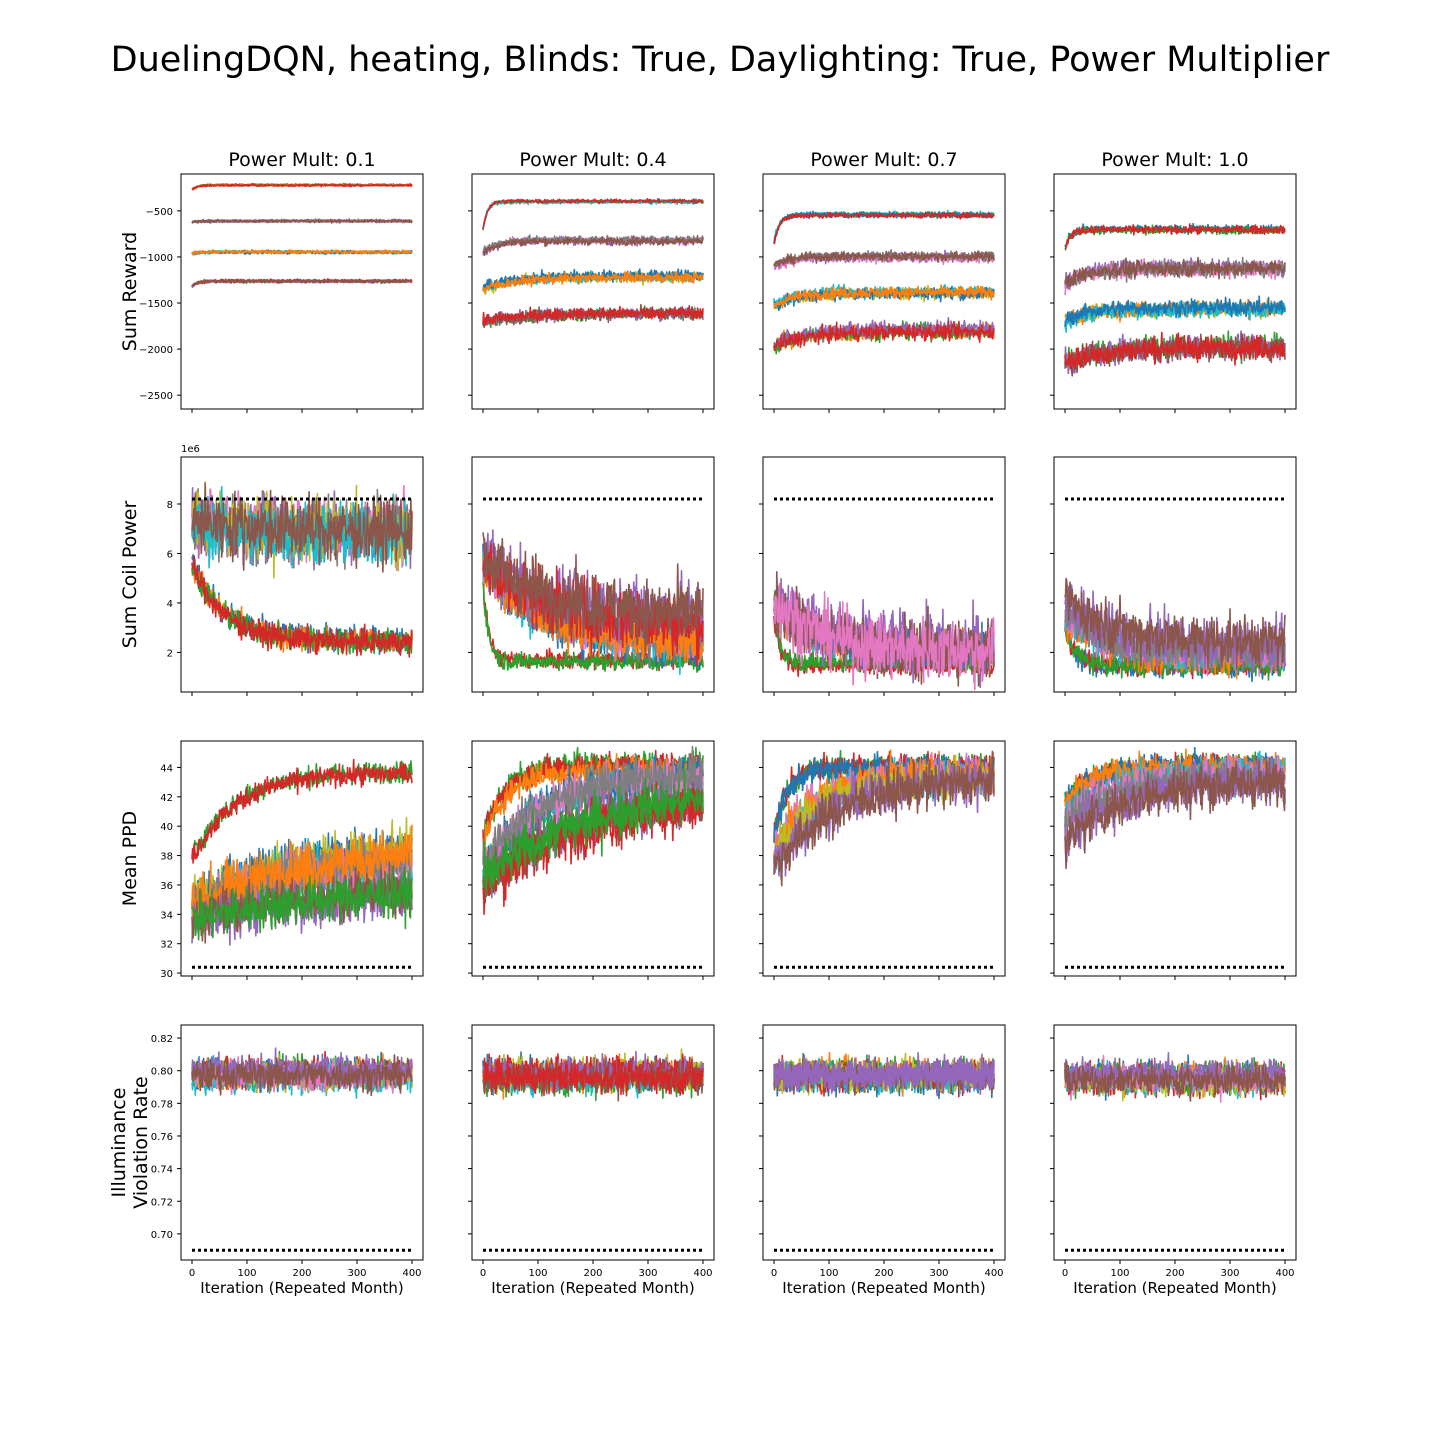 The height and width of the screenshot is (1440, 1440). What do you see at coordinates (166, 768) in the screenshot?
I see `y-tick-label: 44` at bounding box center [166, 768].